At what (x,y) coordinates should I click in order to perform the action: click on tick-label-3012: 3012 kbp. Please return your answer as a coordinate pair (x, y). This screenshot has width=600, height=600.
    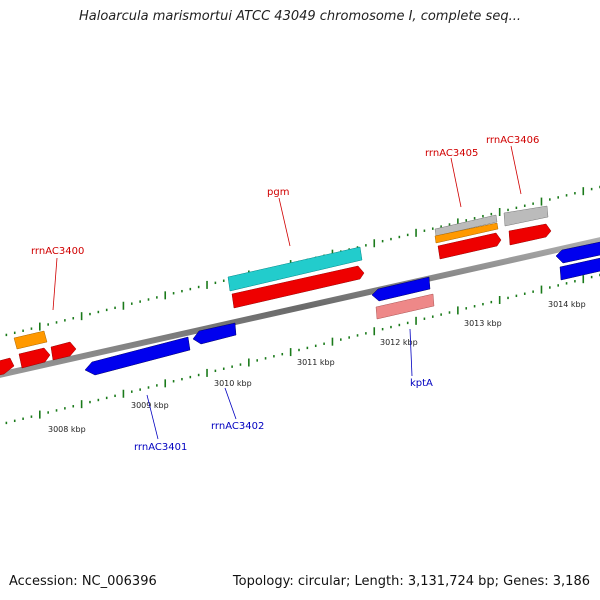
    Looking at the image, I should click on (399, 342).